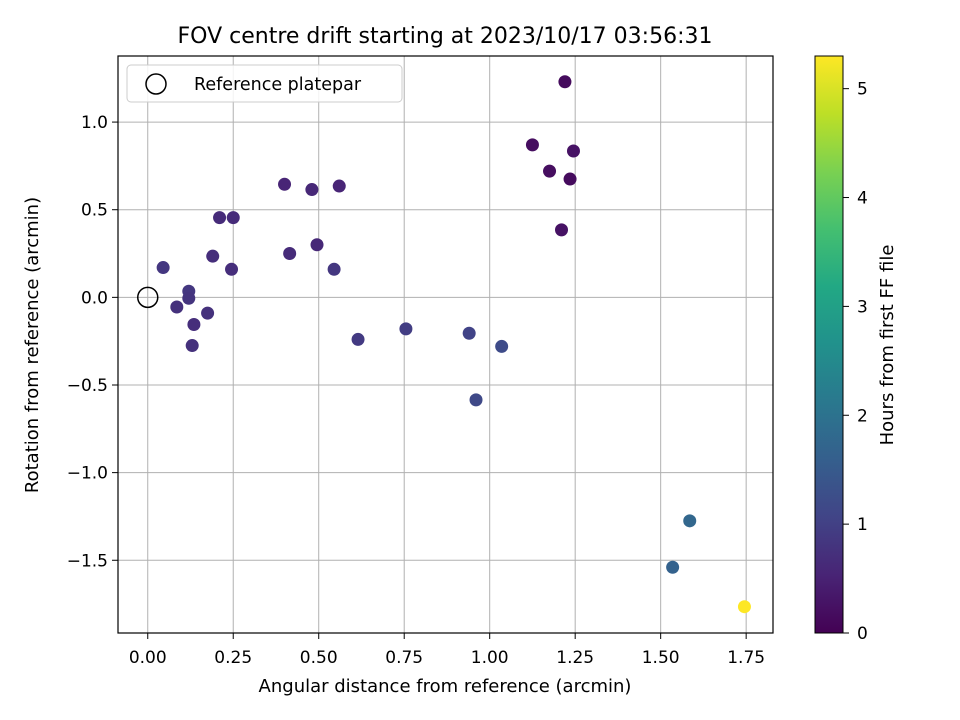 This screenshot has width=960, height=720. I want to click on colorbar-tick-label: 4, so click(862, 199).